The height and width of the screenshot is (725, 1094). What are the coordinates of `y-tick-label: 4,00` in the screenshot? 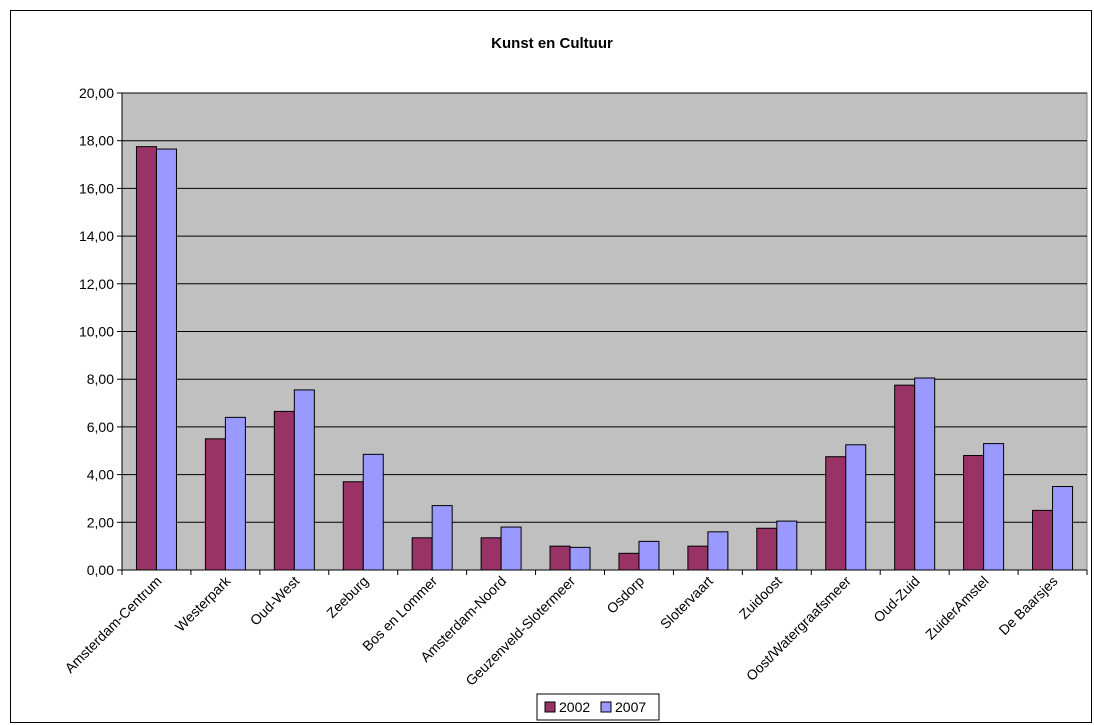 It's located at (100, 475).